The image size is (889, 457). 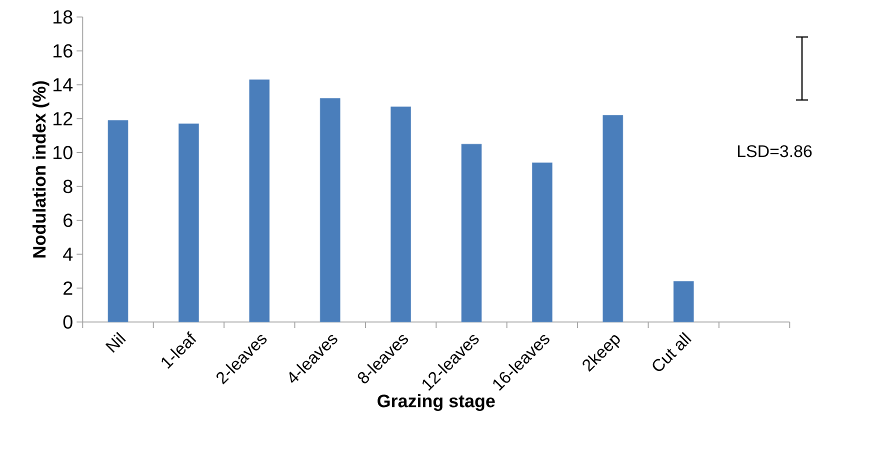 What do you see at coordinates (63, 17) in the screenshot?
I see `y-tick-label: 18` at bounding box center [63, 17].